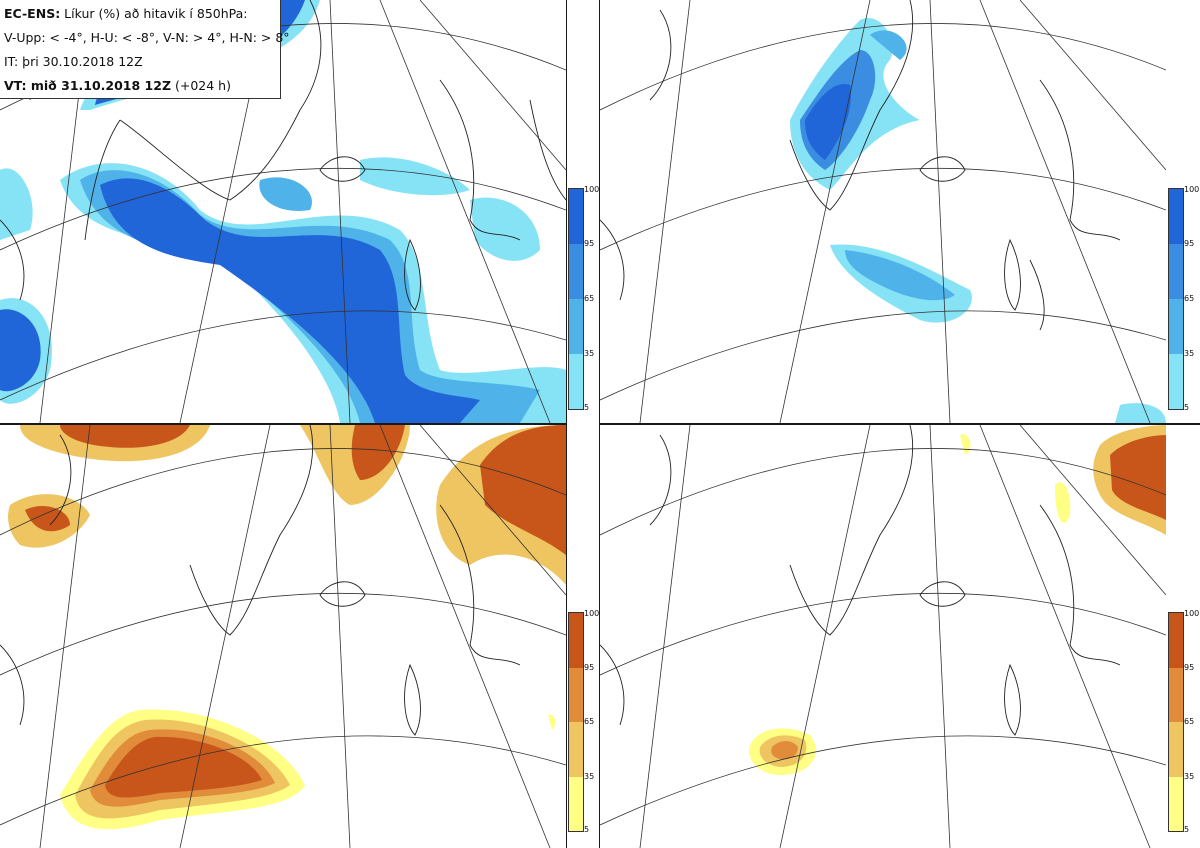  I want to click on info-line-3: IT: þri 30.10.2018 12Z, so click(73, 61).